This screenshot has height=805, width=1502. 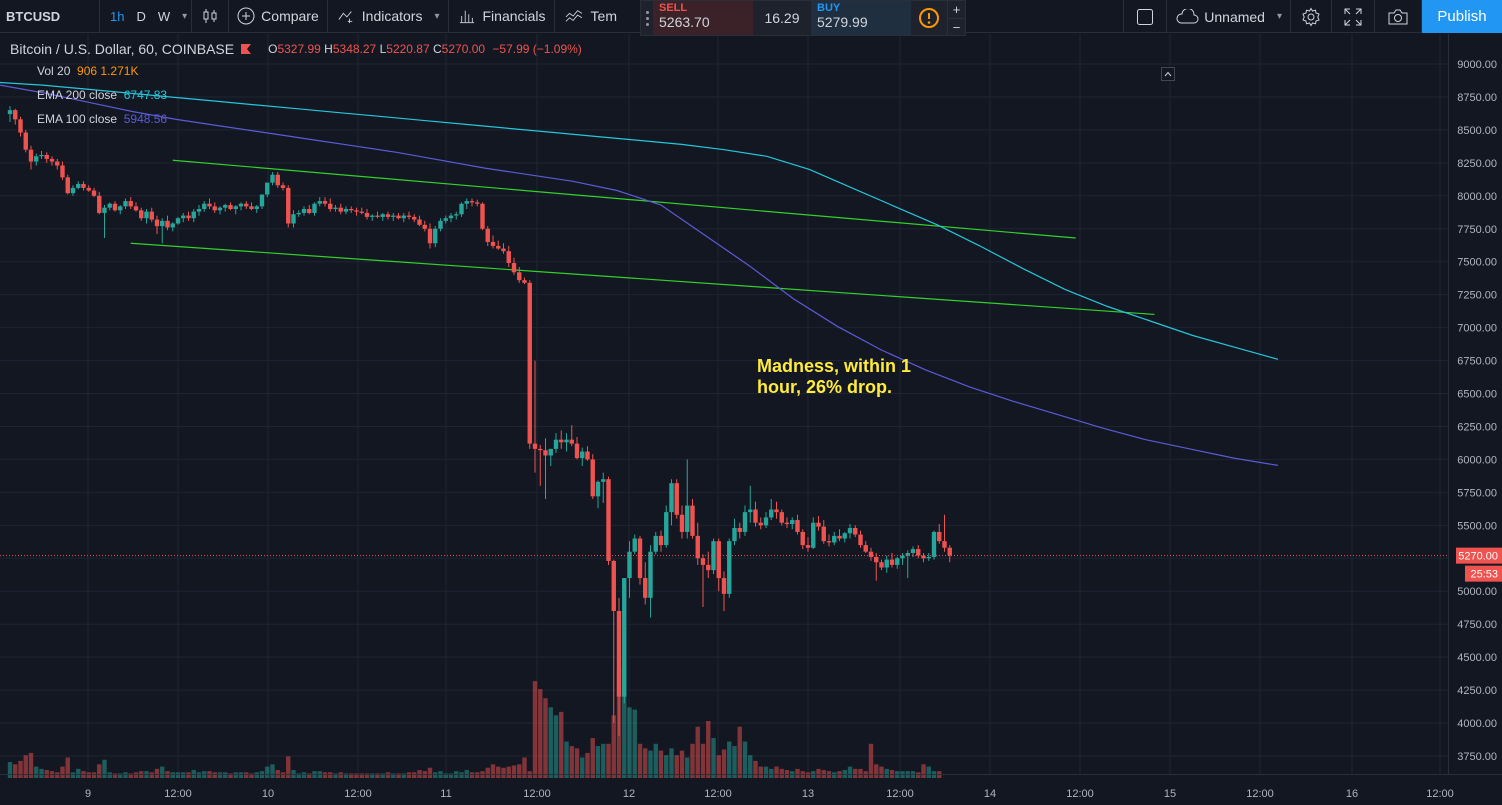 What do you see at coordinates (642, 237) in the screenshot?
I see `trendlines` at bounding box center [642, 237].